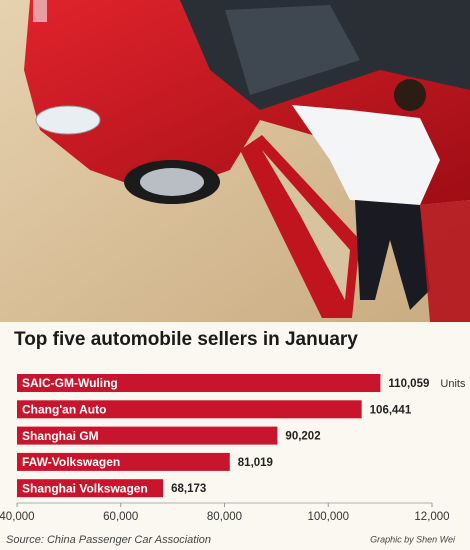  What do you see at coordinates (85, 488) in the screenshot?
I see `category-label: Shanghai Volkswagen` at bounding box center [85, 488].